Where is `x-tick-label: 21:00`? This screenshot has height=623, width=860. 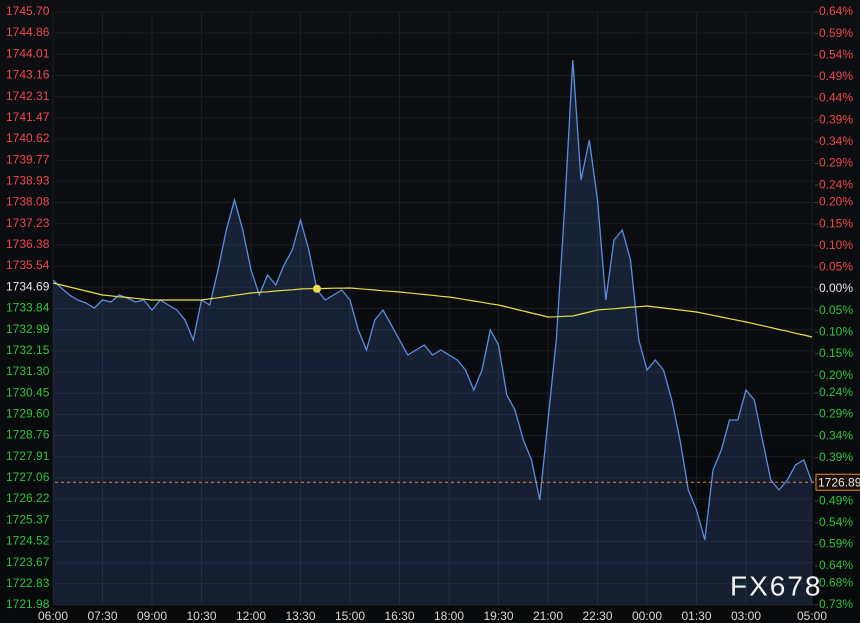 x-tick-label: 21:00 is located at coordinates (548, 616).